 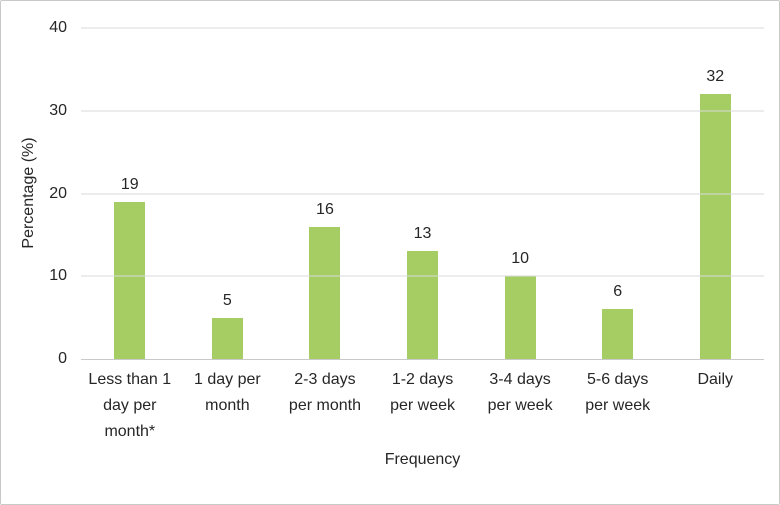 I want to click on bar-slot-2: 16, so click(x=325, y=193).